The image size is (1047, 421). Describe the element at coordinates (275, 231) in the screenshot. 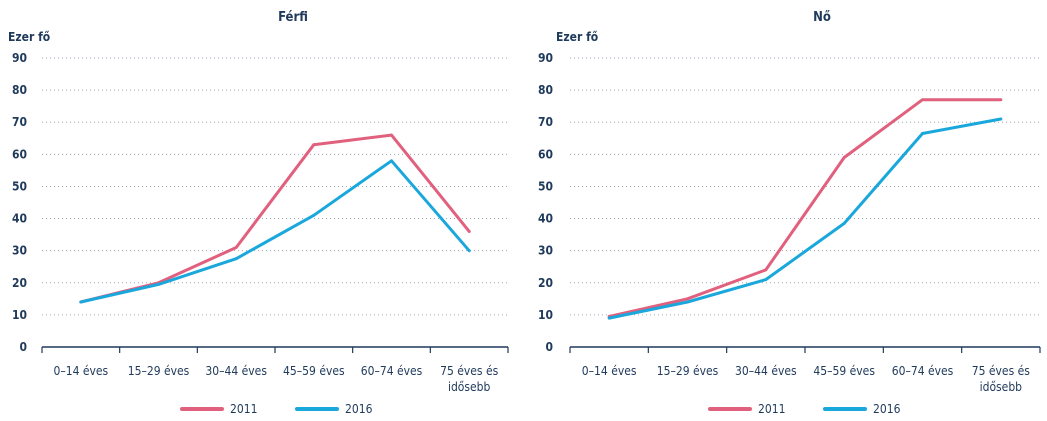

I see `series-line-2016` at that location.